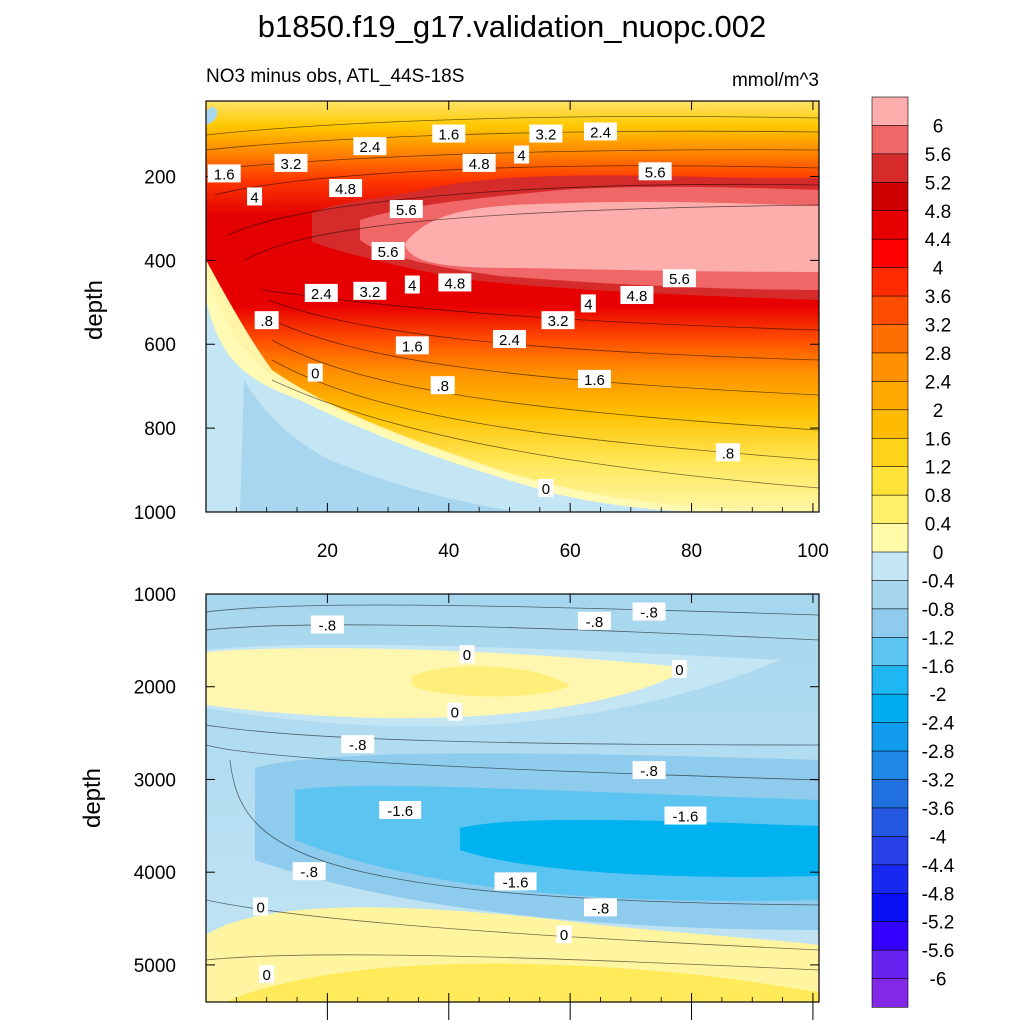 This screenshot has width=1024, height=1024. I want to click on upper-ylabel: depth, so click(94, 310).